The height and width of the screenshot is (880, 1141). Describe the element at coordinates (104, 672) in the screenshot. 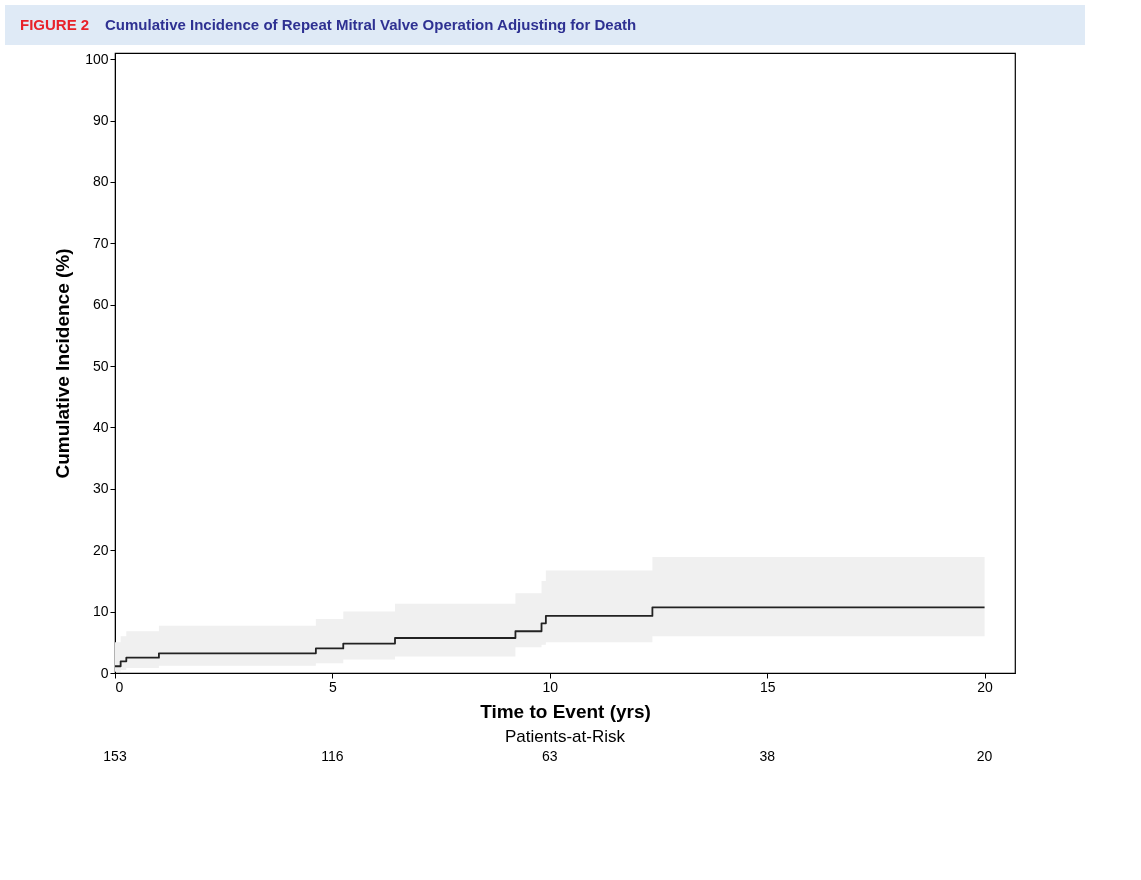

I see `y-tick-label: 0` at that location.